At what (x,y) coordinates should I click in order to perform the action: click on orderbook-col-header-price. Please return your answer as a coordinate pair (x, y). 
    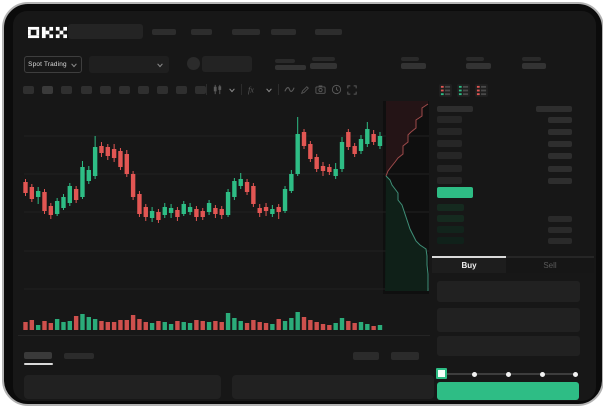
    Looking at the image, I should click on (455, 109).